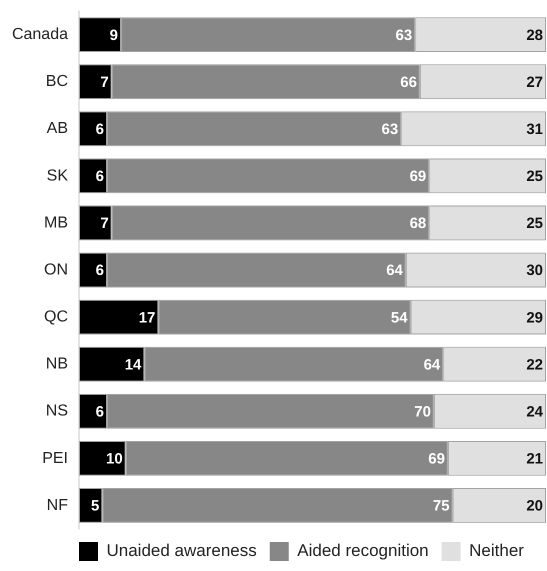 This screenshot has width=547, height=571. What do you see at coordinates (95, 506) in the screenshot?
I see `data-label: 5` at bounding box center [95, 506].